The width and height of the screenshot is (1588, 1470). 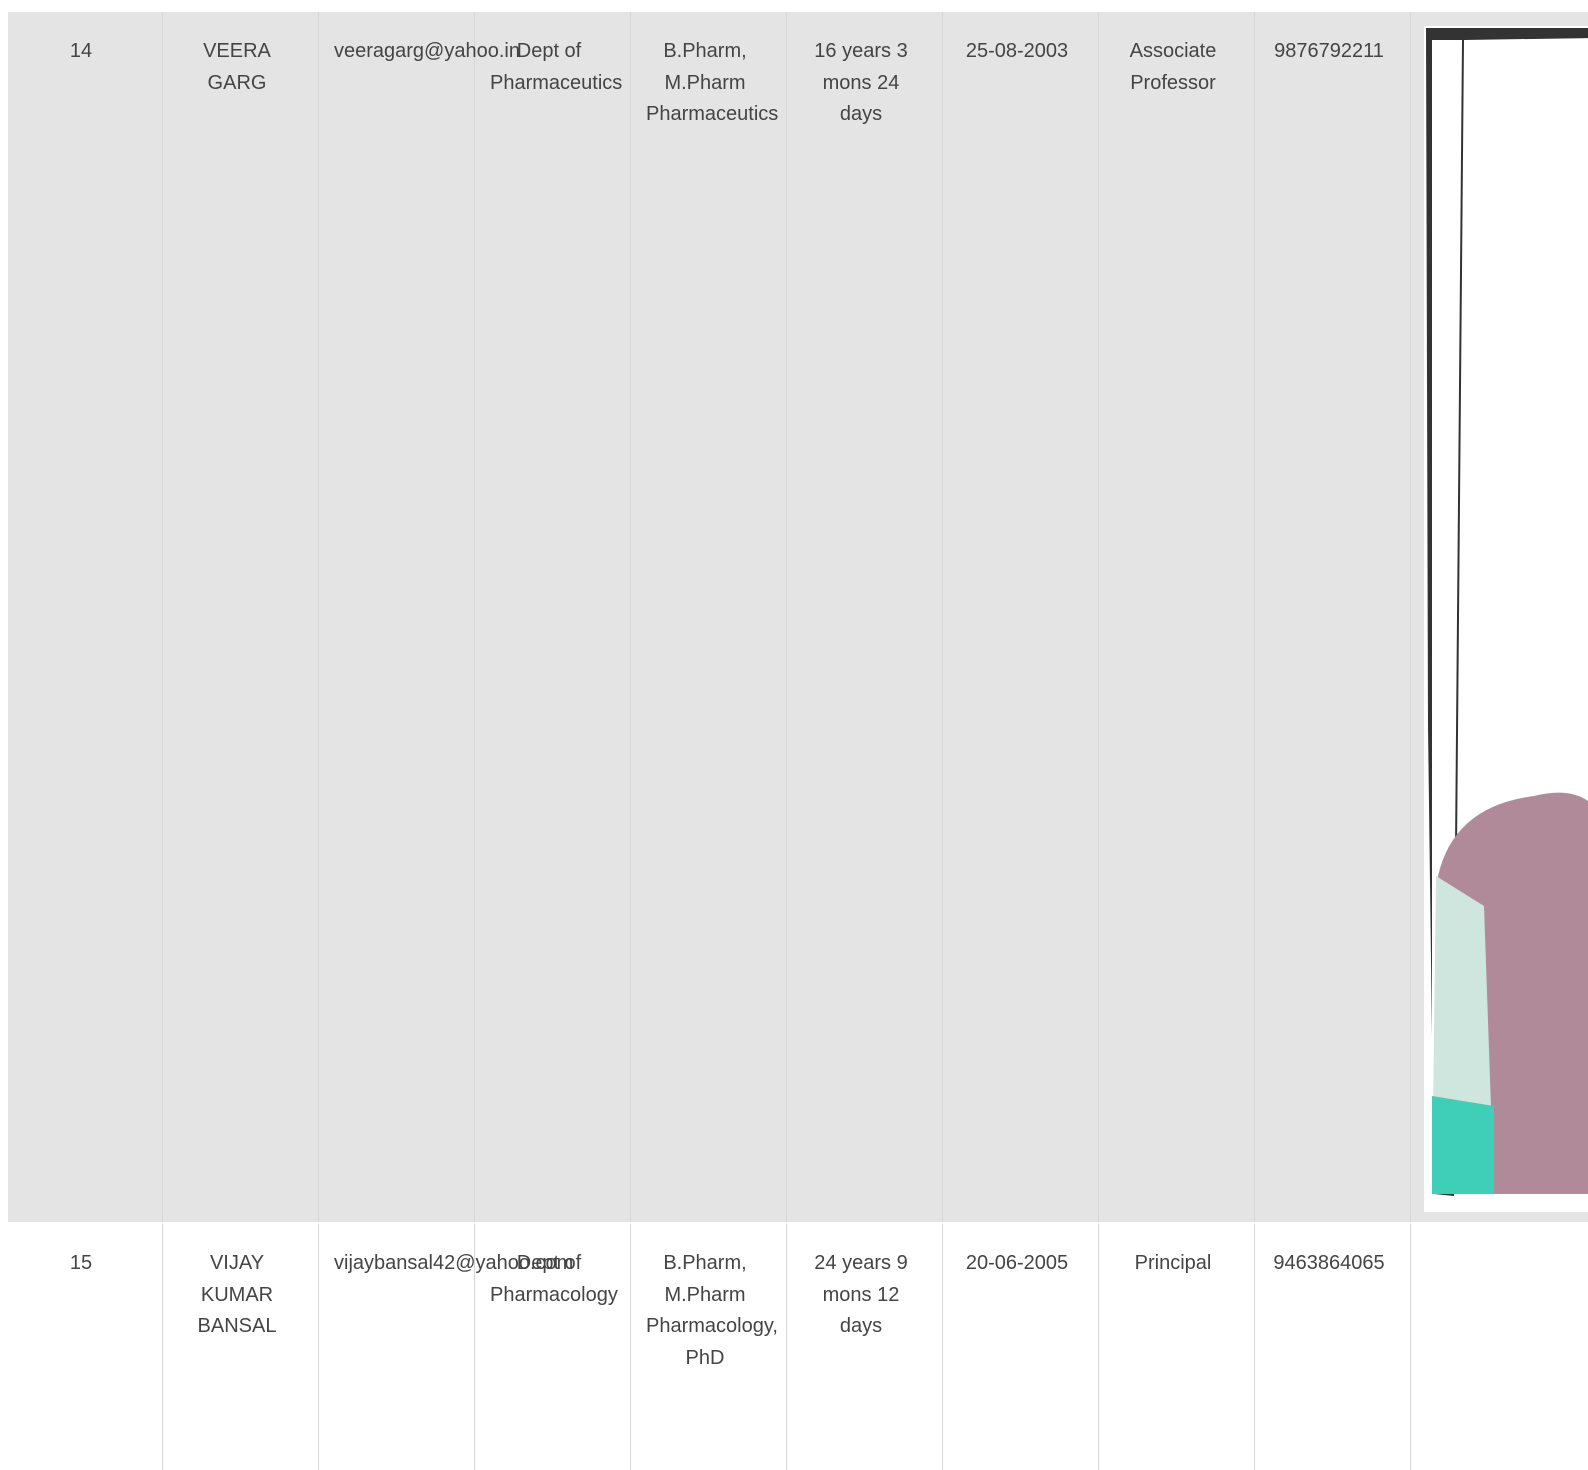 What do you see at coordinates (1506, 619) in the screenshot?
I see `photo` at bounding box center [1506, 619].